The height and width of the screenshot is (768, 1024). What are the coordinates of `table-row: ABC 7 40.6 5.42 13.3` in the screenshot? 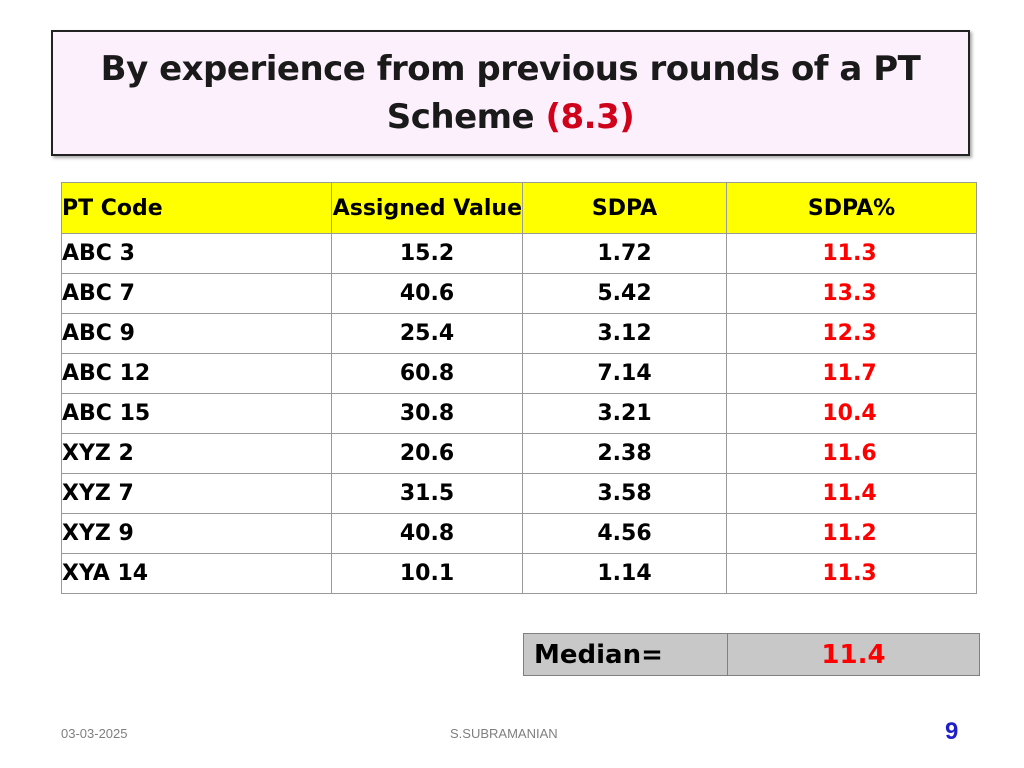 It's located at (519, 293).